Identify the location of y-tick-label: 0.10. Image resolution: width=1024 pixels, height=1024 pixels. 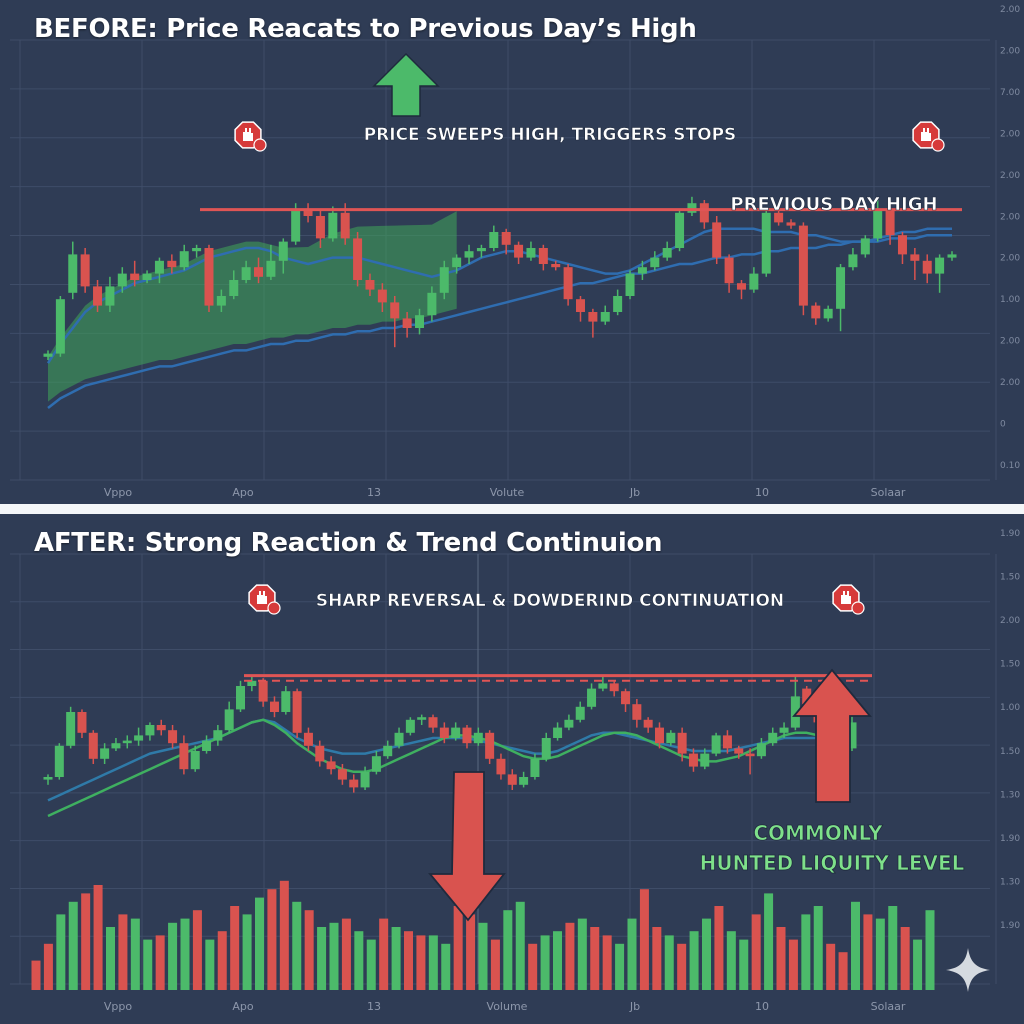
(1010, 466).